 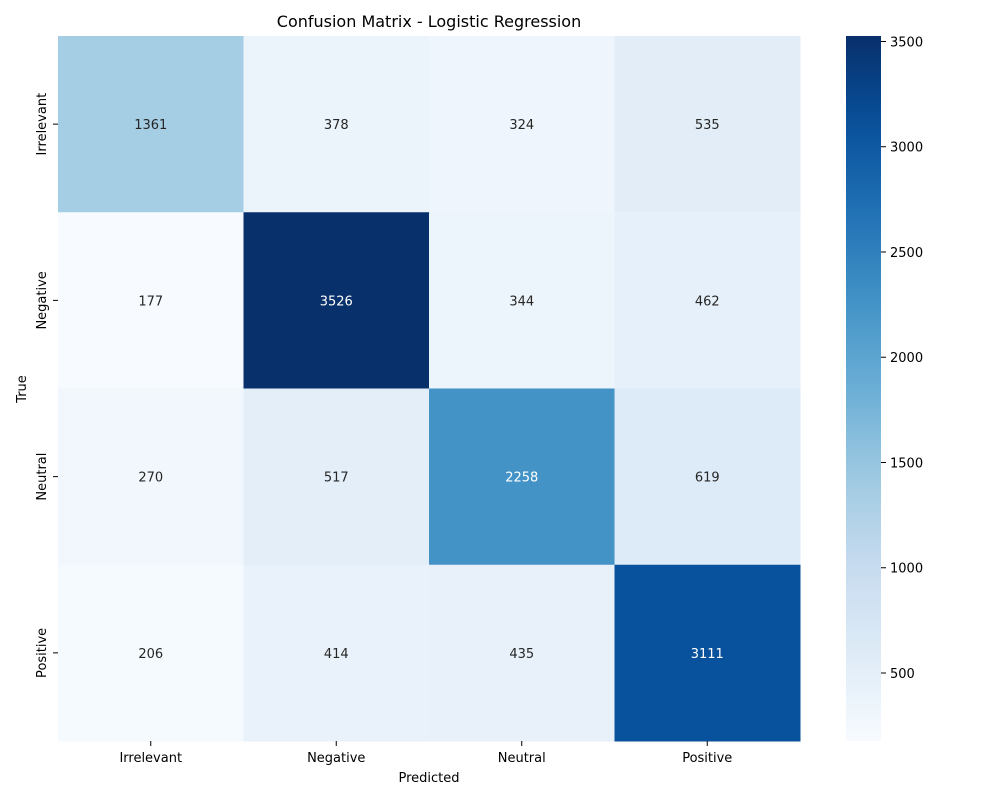 What do you see at coordinates (428, 778) in the screenshot?
I see `x-axis-label: Predicted` at bounding box center [428, 778].